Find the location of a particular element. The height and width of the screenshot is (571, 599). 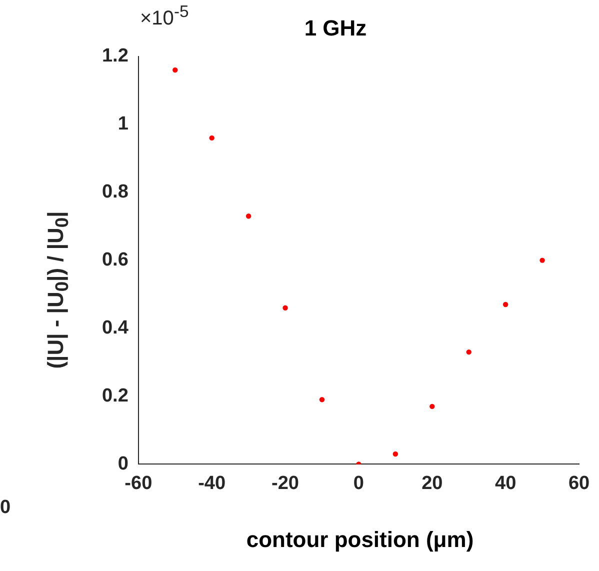

x-tick-label: 60 is located at coordinates (579, 483).